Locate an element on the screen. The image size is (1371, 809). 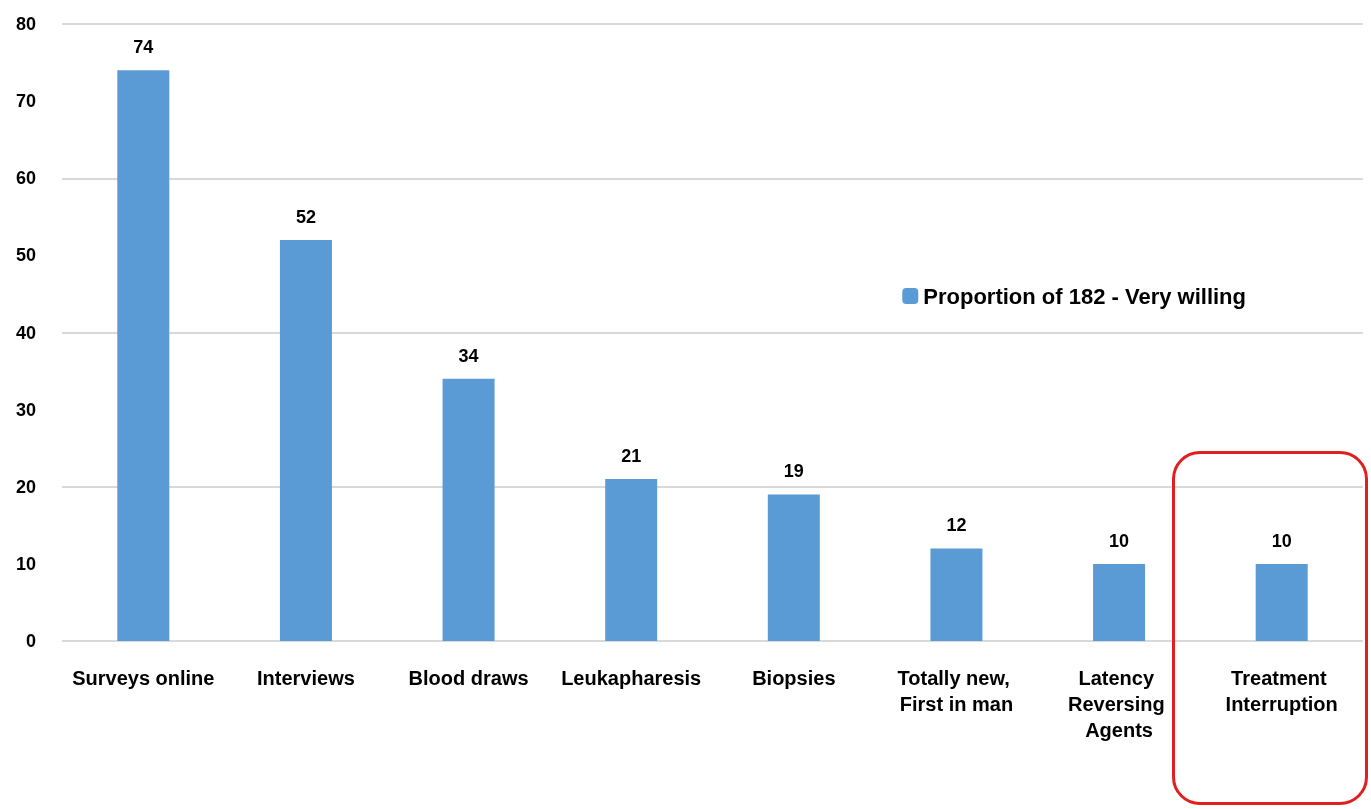
x-tick-label: Interviews is located at coordinates (306, 678).